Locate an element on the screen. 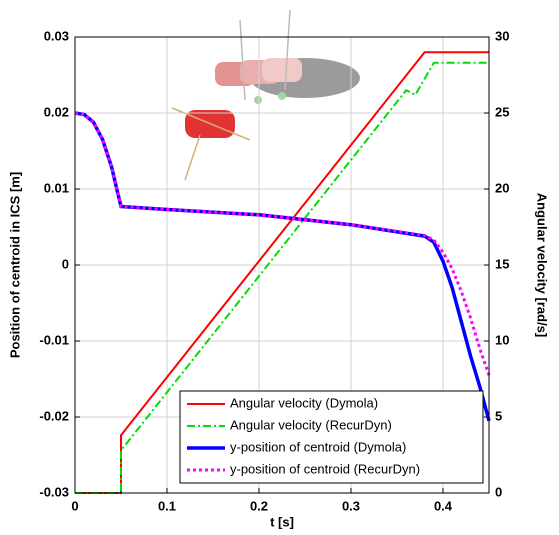  legend-label: y-position of centroid (Dymola) is located at coordinates (318, 446).